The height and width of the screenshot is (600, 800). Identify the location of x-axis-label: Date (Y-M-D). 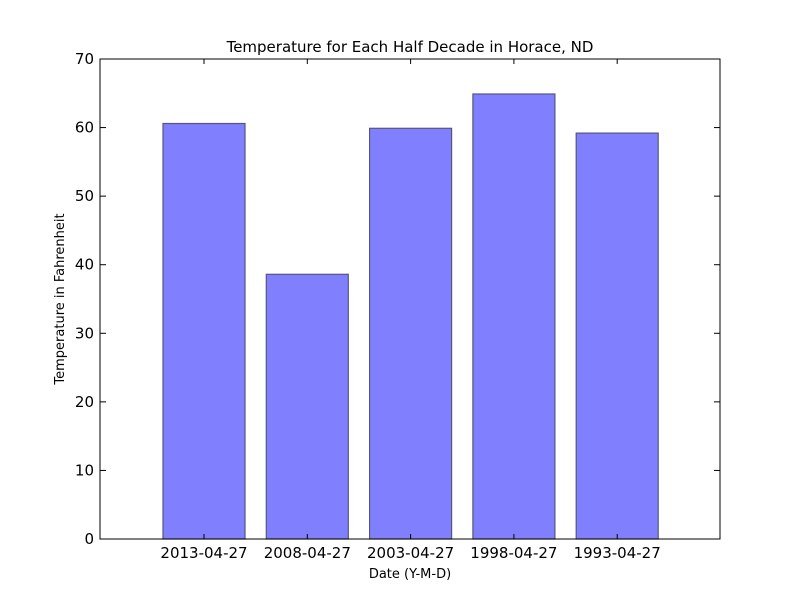
(410, 574).